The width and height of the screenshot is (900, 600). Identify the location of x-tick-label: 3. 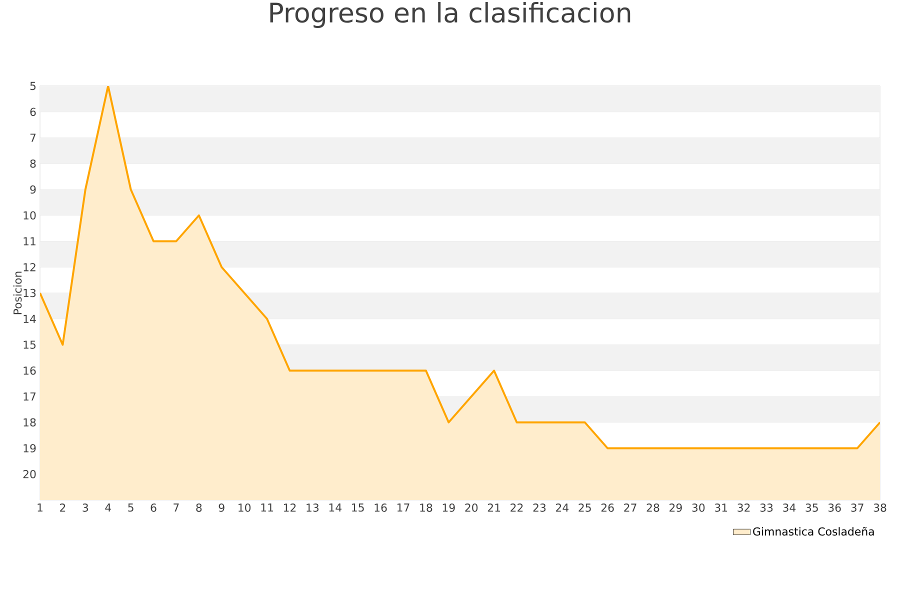
(85, 508).